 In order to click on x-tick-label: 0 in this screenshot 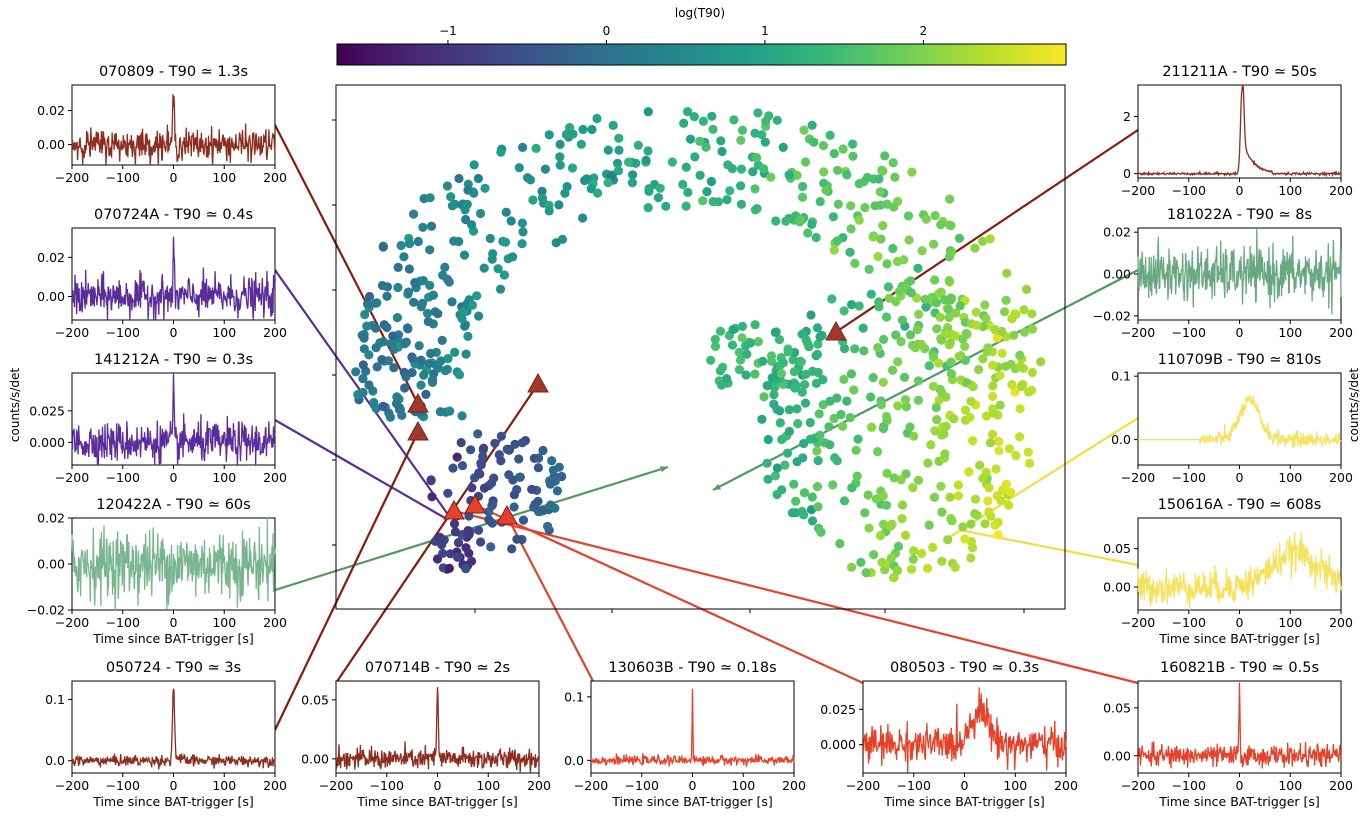, I will do `click(174, 622)`.